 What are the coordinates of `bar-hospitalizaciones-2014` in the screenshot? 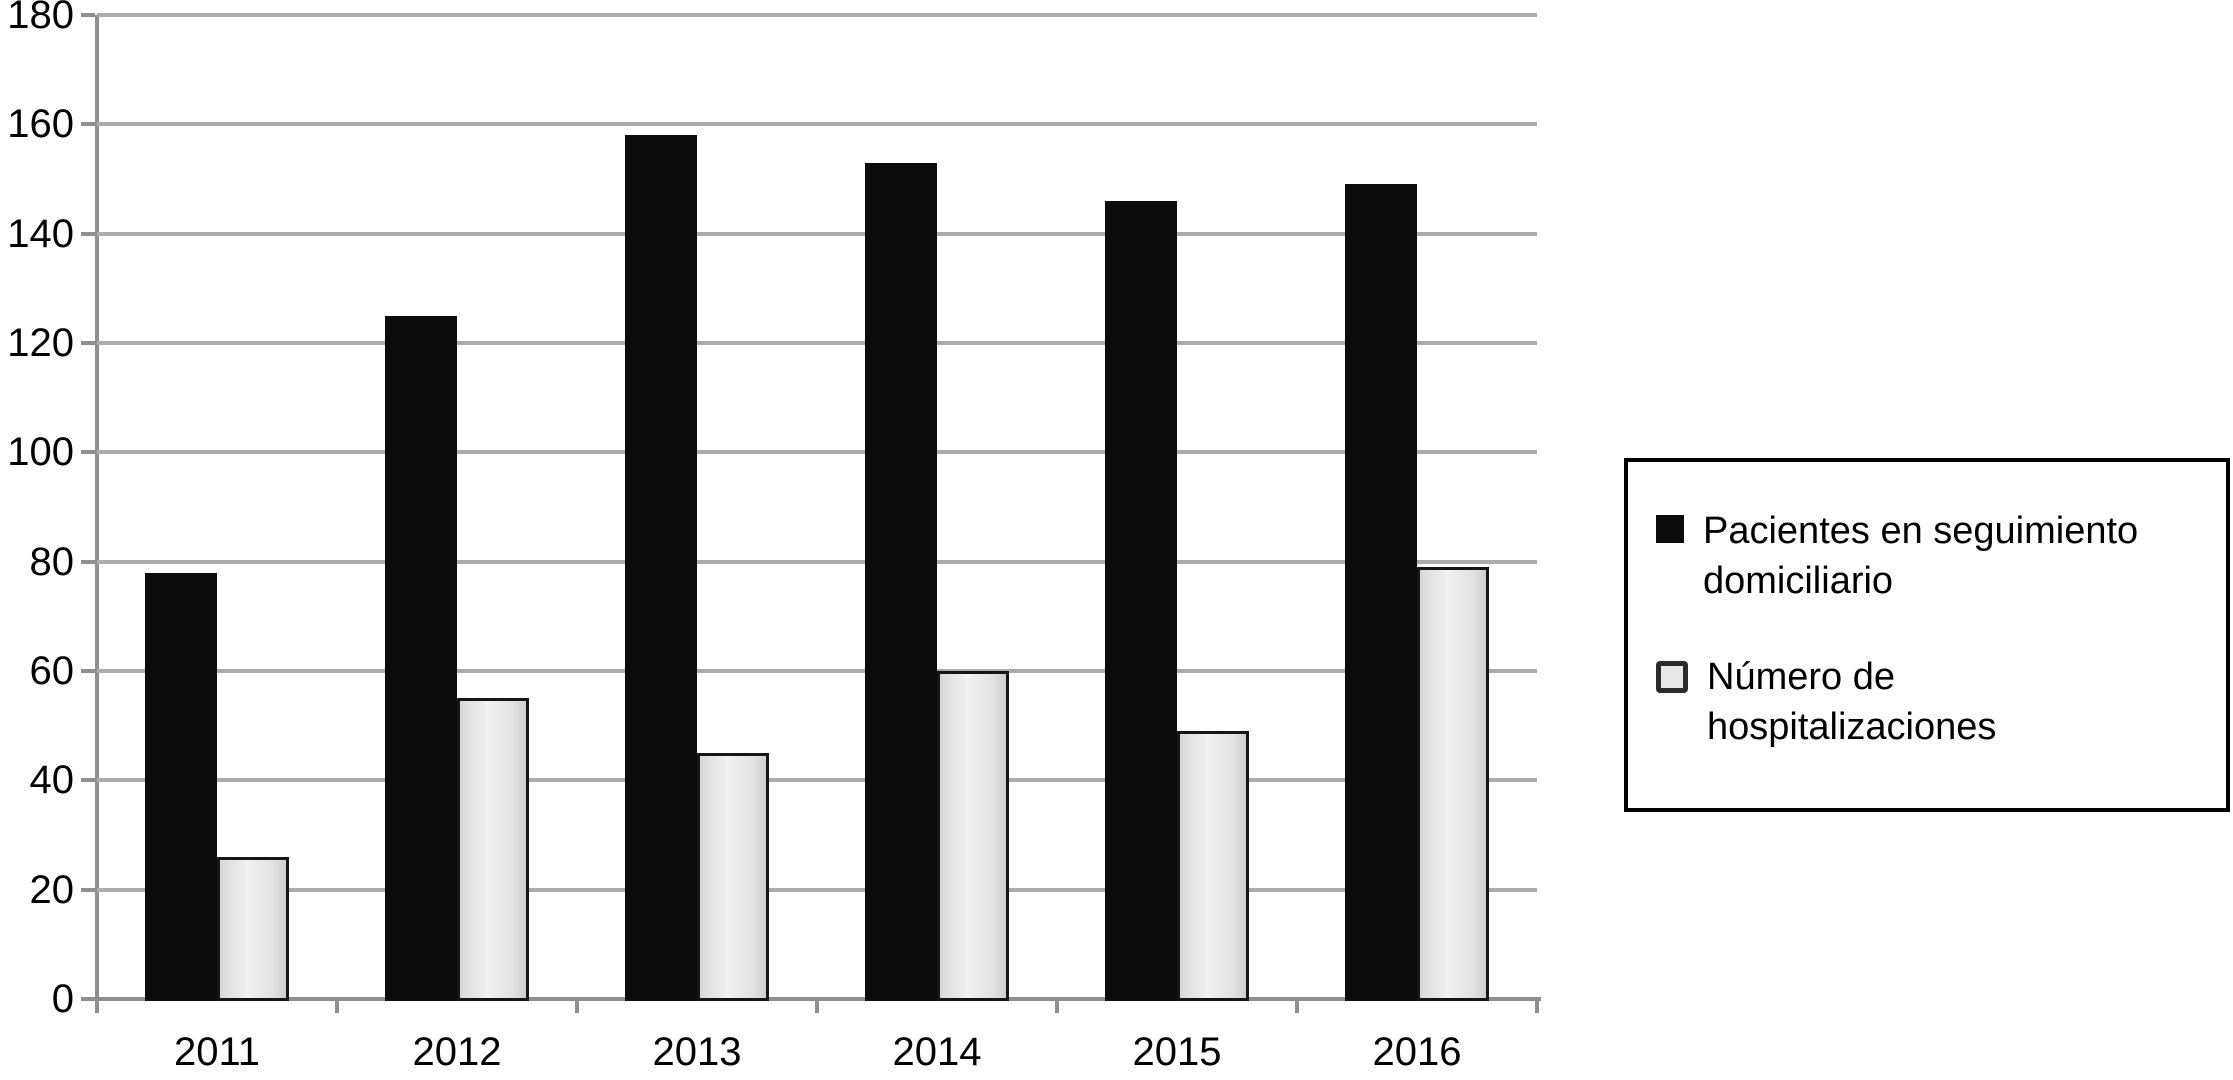 It's located at (973, 836).